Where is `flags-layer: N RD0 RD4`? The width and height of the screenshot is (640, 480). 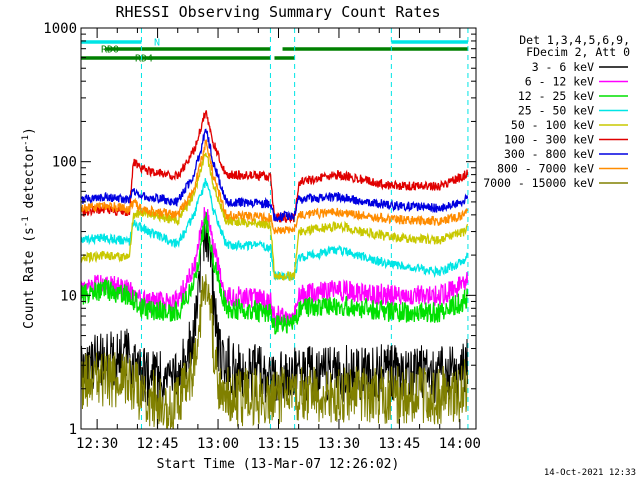
flags-layer: N RD0 RD4 is located at coordinates (274, 51).